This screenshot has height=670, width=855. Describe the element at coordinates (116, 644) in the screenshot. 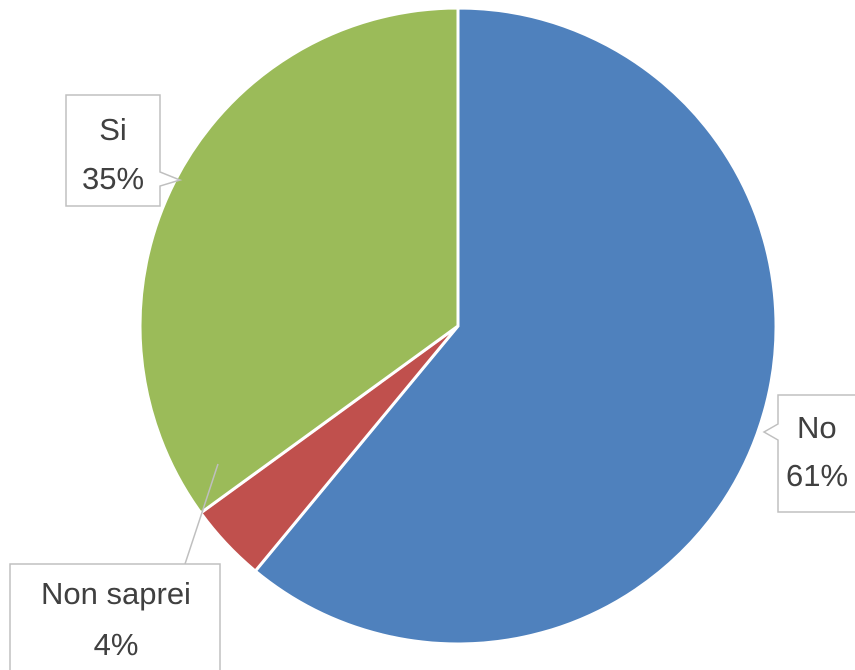

I see `slice-value-non-saprei: 4%` at that location.